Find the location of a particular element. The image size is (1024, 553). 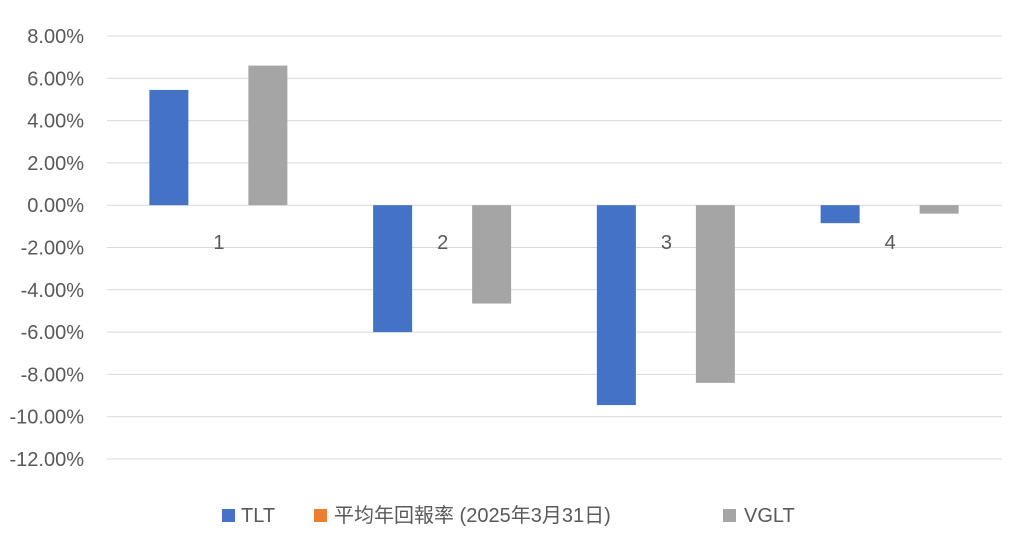

category-label: 2 is located at coordinates (442, 243).